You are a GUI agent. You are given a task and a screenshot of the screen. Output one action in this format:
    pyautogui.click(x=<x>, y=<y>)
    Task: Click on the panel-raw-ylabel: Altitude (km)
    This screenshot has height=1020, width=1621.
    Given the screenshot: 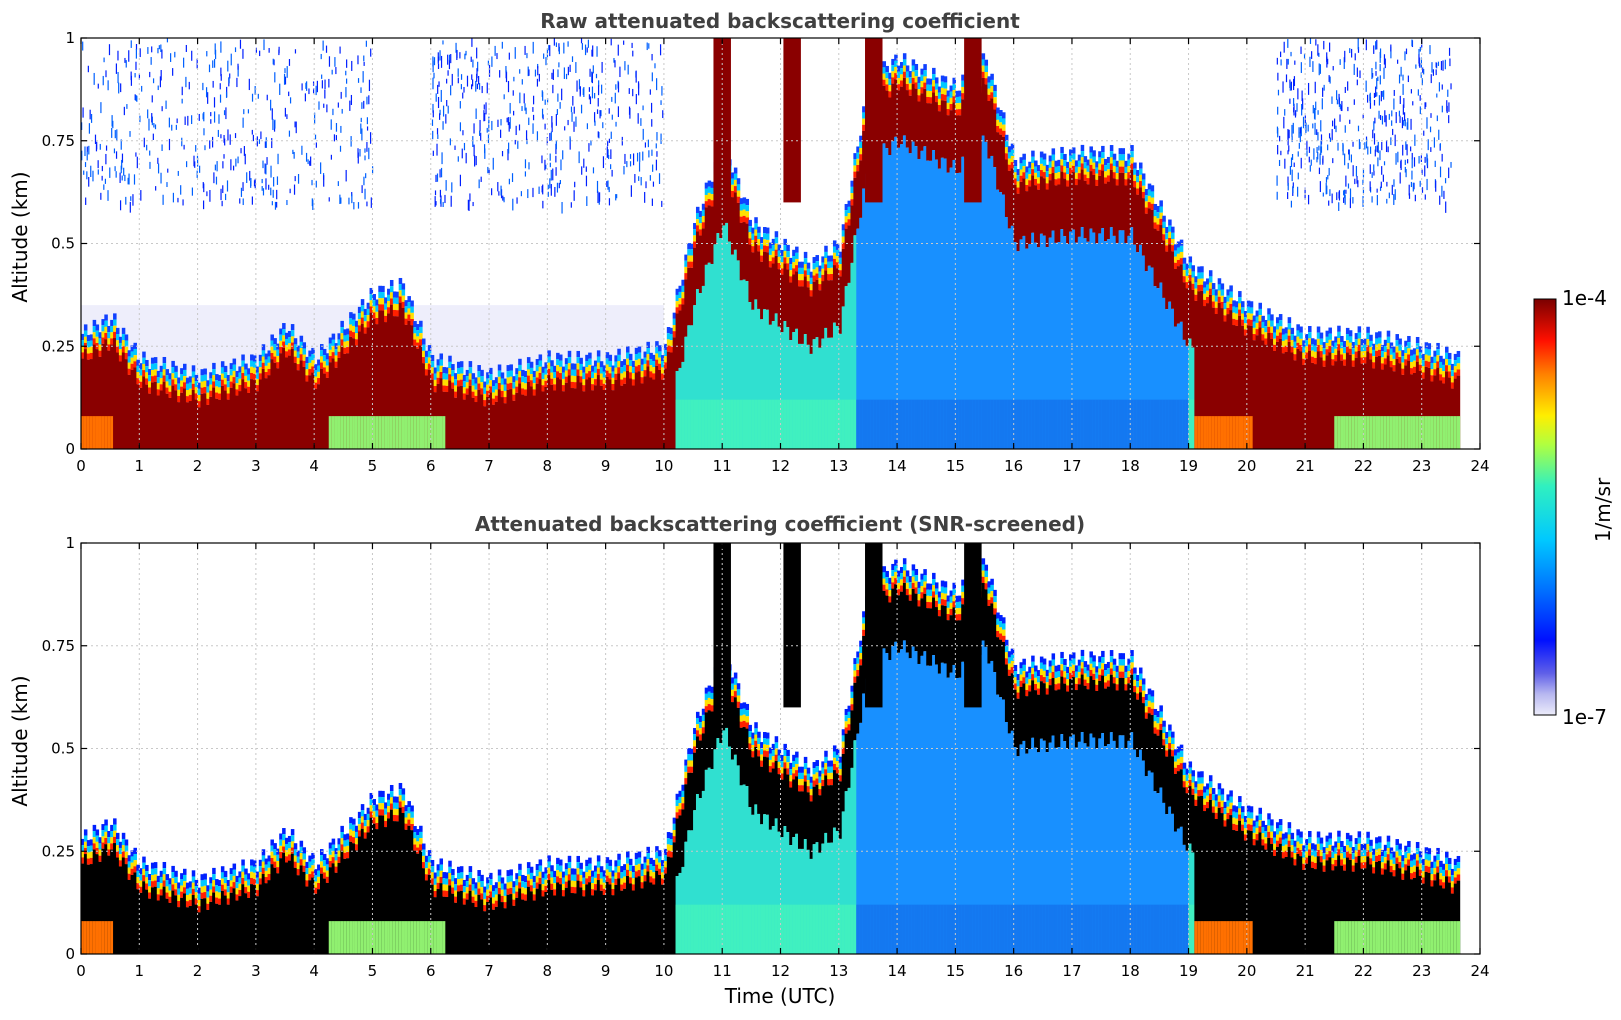 What is the action you would take?
    pyautogui.click(x=20, y=236)
    